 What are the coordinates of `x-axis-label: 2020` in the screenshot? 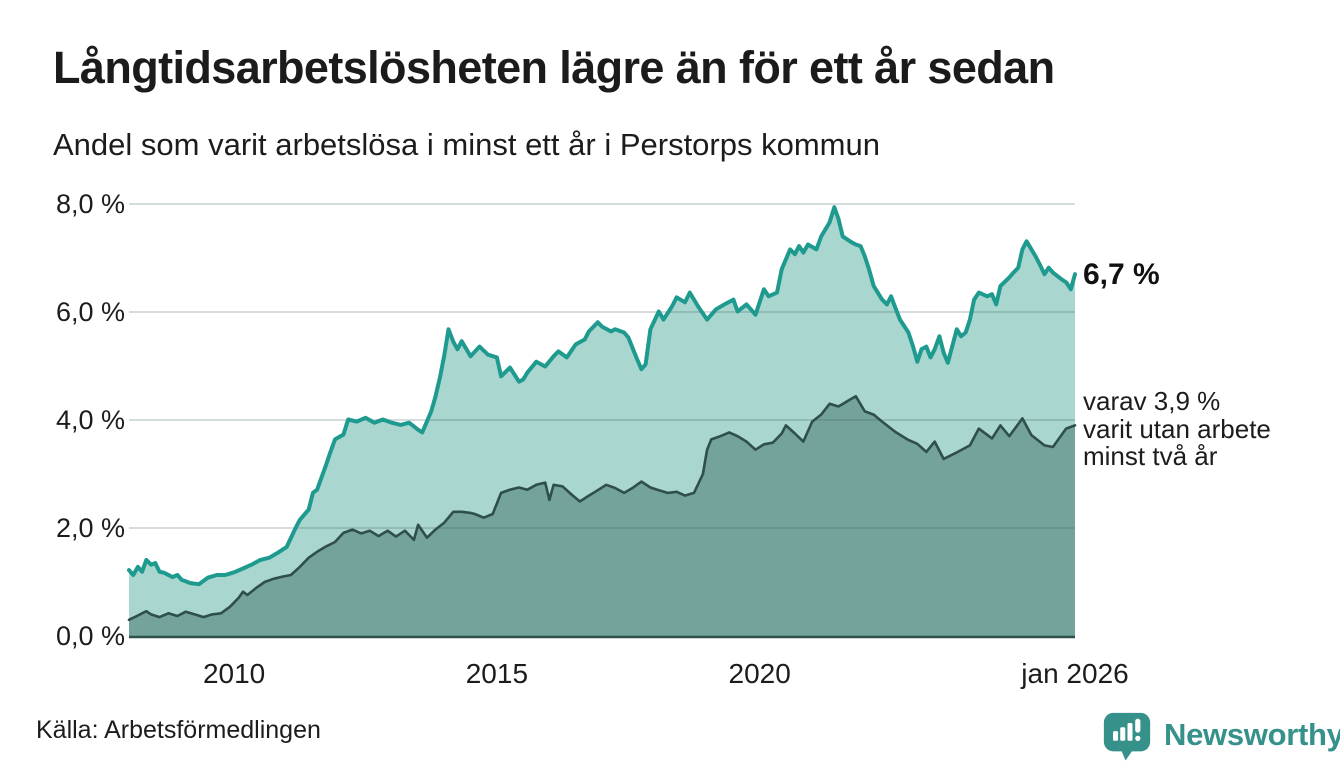 It's located at (759, 673).